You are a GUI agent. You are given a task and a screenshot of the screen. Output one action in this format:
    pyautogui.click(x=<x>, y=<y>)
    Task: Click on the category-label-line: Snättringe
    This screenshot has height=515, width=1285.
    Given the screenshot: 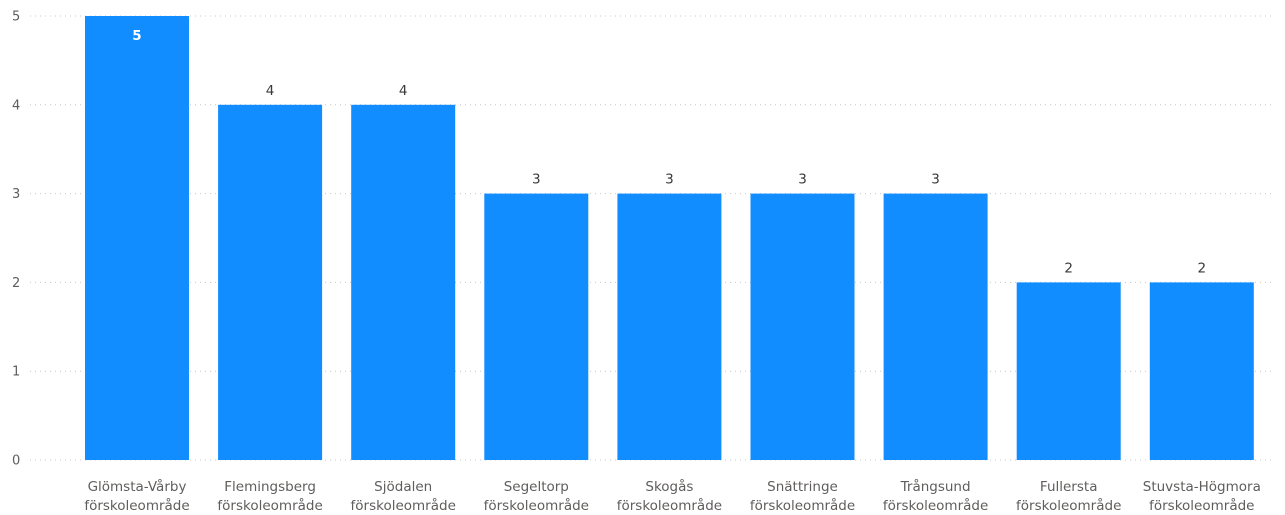 What is the action you would take?
    pyautogui.click(x=802, y=487)
    